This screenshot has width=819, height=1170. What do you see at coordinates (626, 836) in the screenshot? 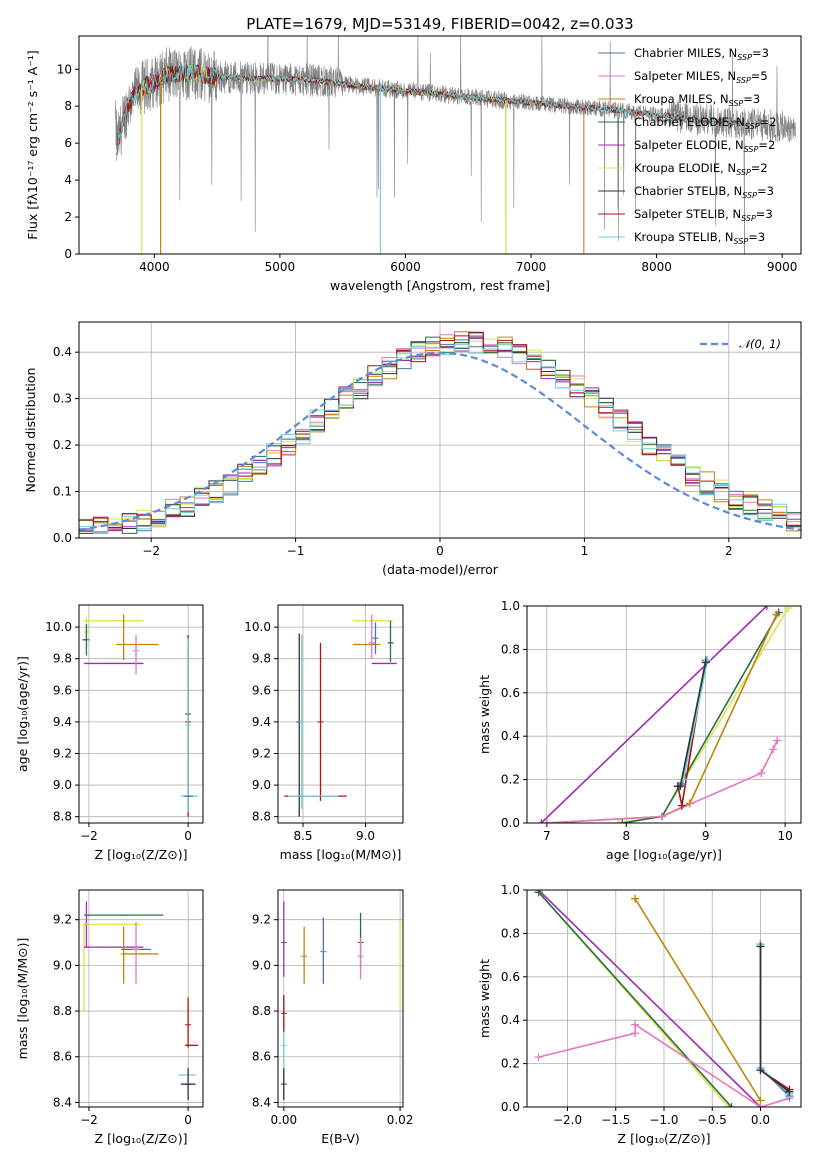
I see `x-tick-label: 8` at bounding box center [626, 836].